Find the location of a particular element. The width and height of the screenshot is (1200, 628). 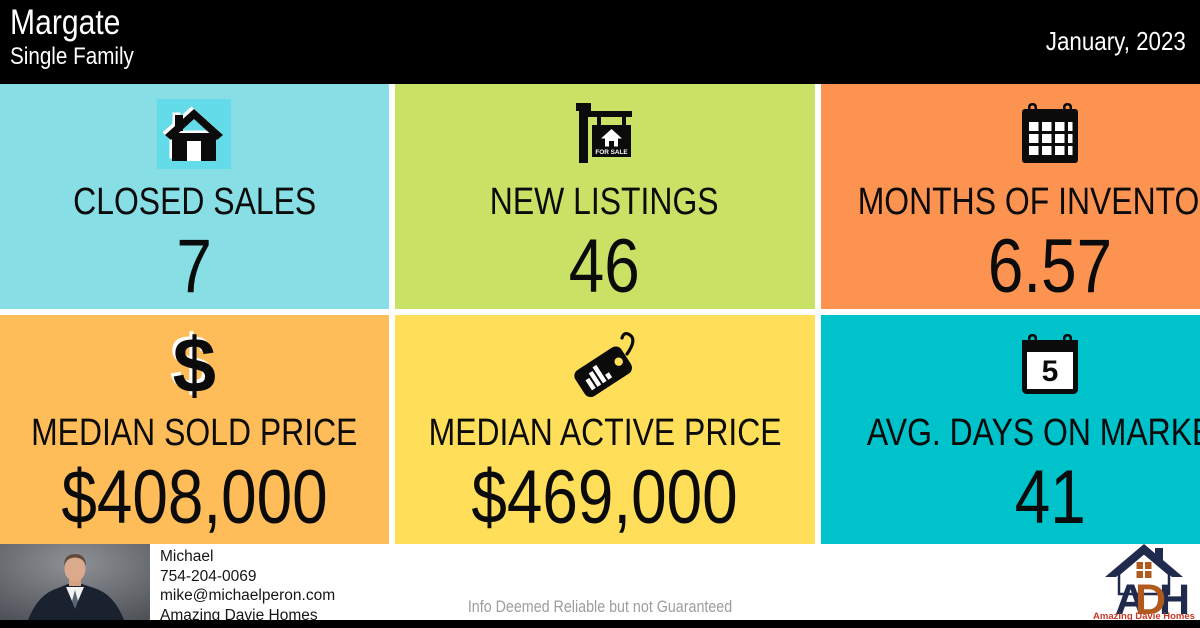

house-icon is located at coordinates (194, 134).